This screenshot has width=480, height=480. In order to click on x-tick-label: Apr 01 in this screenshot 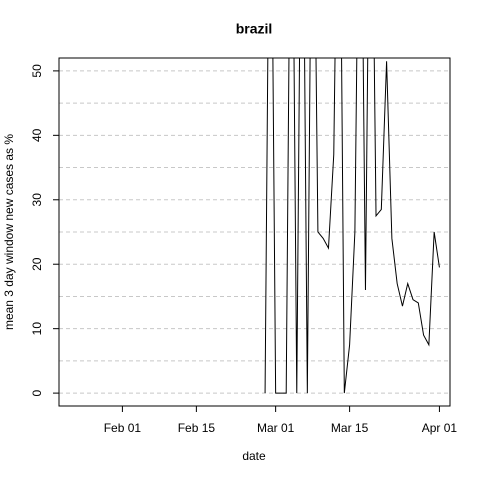, I will do `click(440, 428)`.